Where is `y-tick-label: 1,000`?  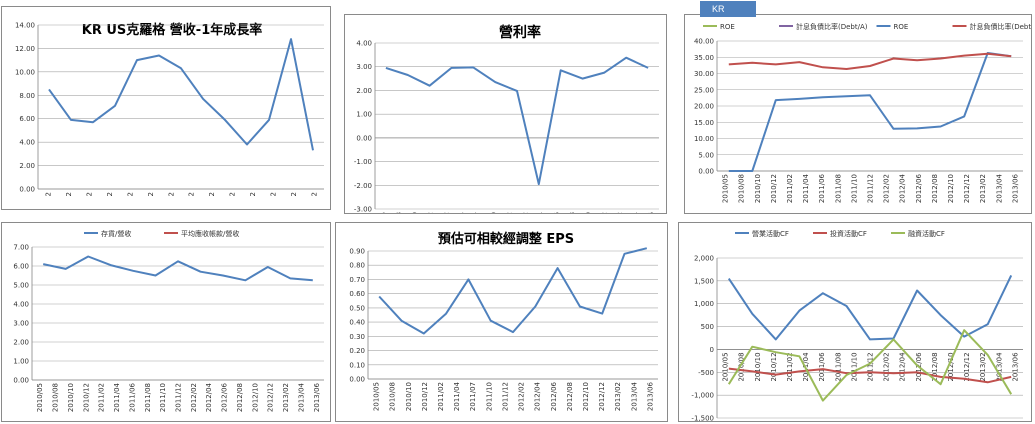 y-tick-label: 1,000 is located at coordinates (704, 304).